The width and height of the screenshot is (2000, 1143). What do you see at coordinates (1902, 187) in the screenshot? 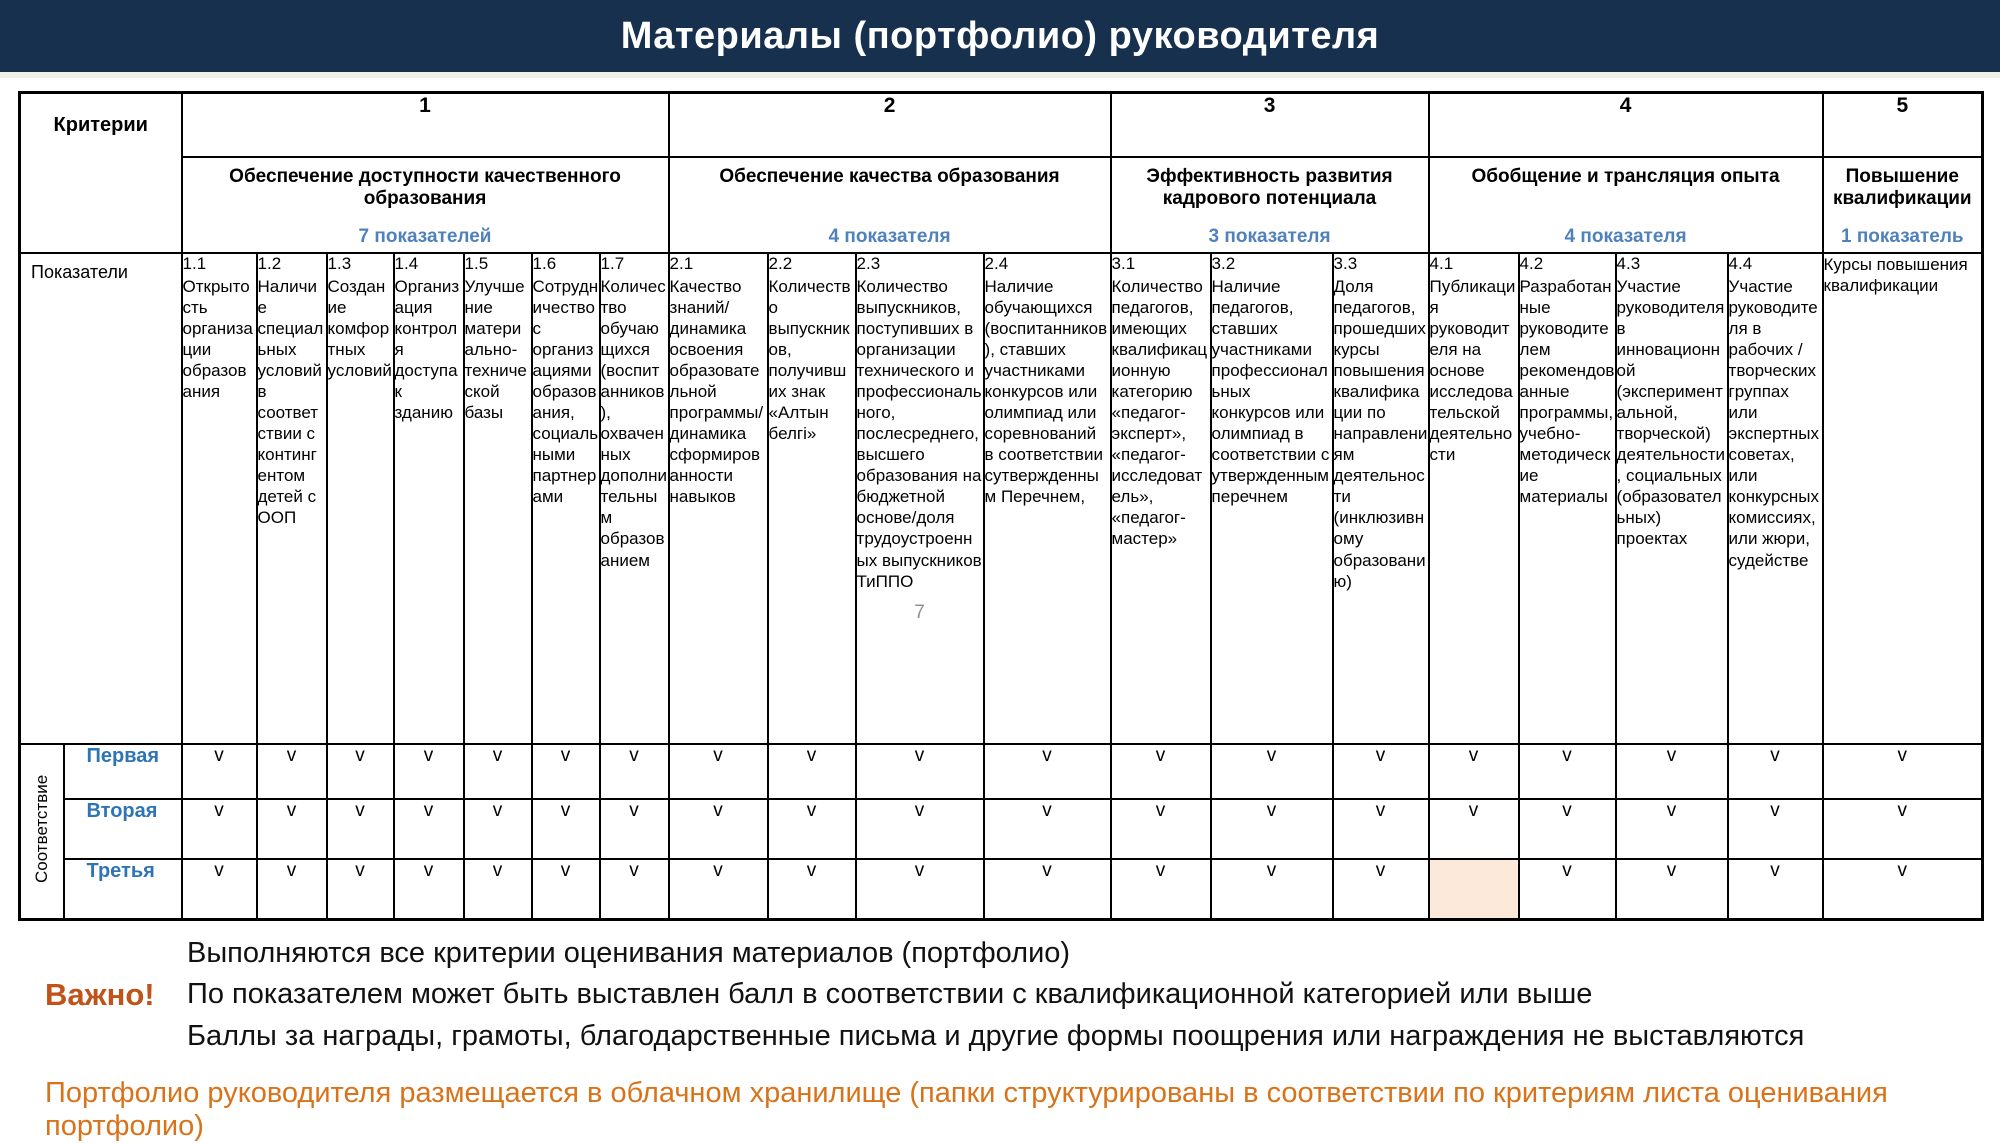
I see `group-title: Повышение квалификации` at bounding box center [1902, 187].